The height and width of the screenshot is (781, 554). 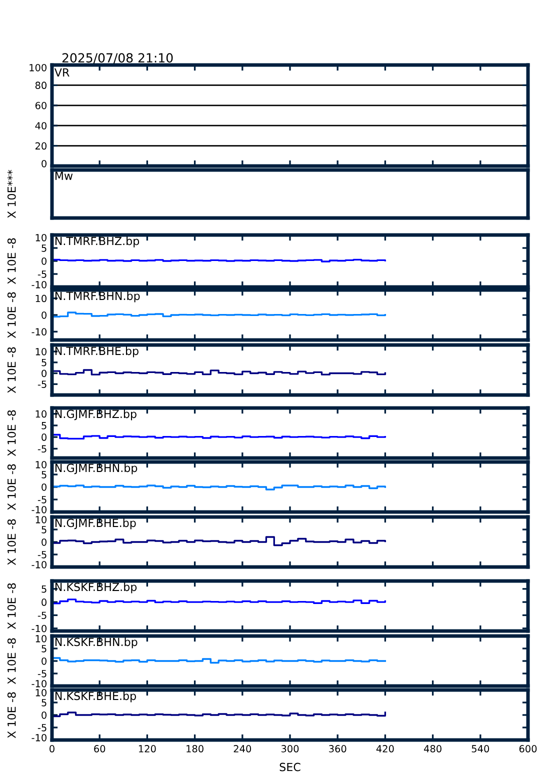 What do you see at coordinates (96, 352) in the screenshot?
I see `series-label: N.TMRF.BHE.bp` at bounding box center [96, 352].